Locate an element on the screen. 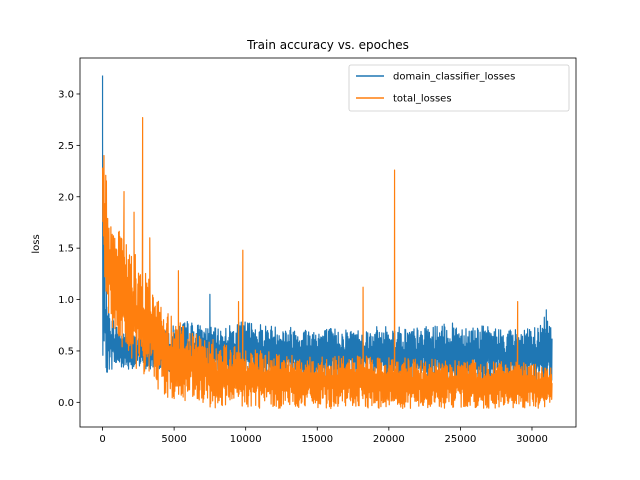  chart-title: Train accuracy vs. epoches is located at coordinates (327, 45).